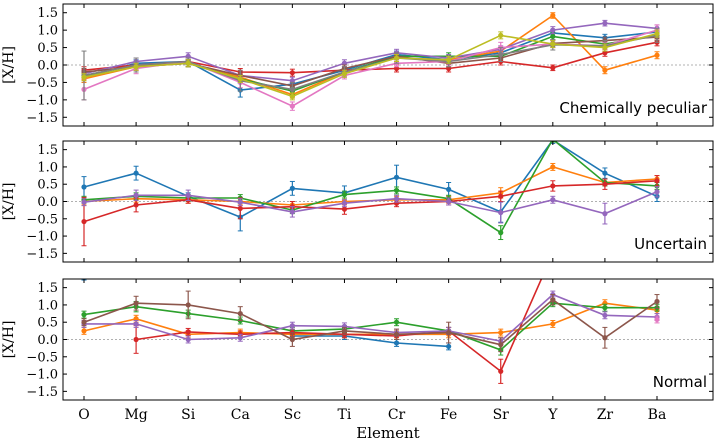 The height and width of the screenshot is (442, 716). What do you see at coordinates (605, 415) in the screenshot?
I see `x-tick-label: Zr` at bounding box center [605, 415].